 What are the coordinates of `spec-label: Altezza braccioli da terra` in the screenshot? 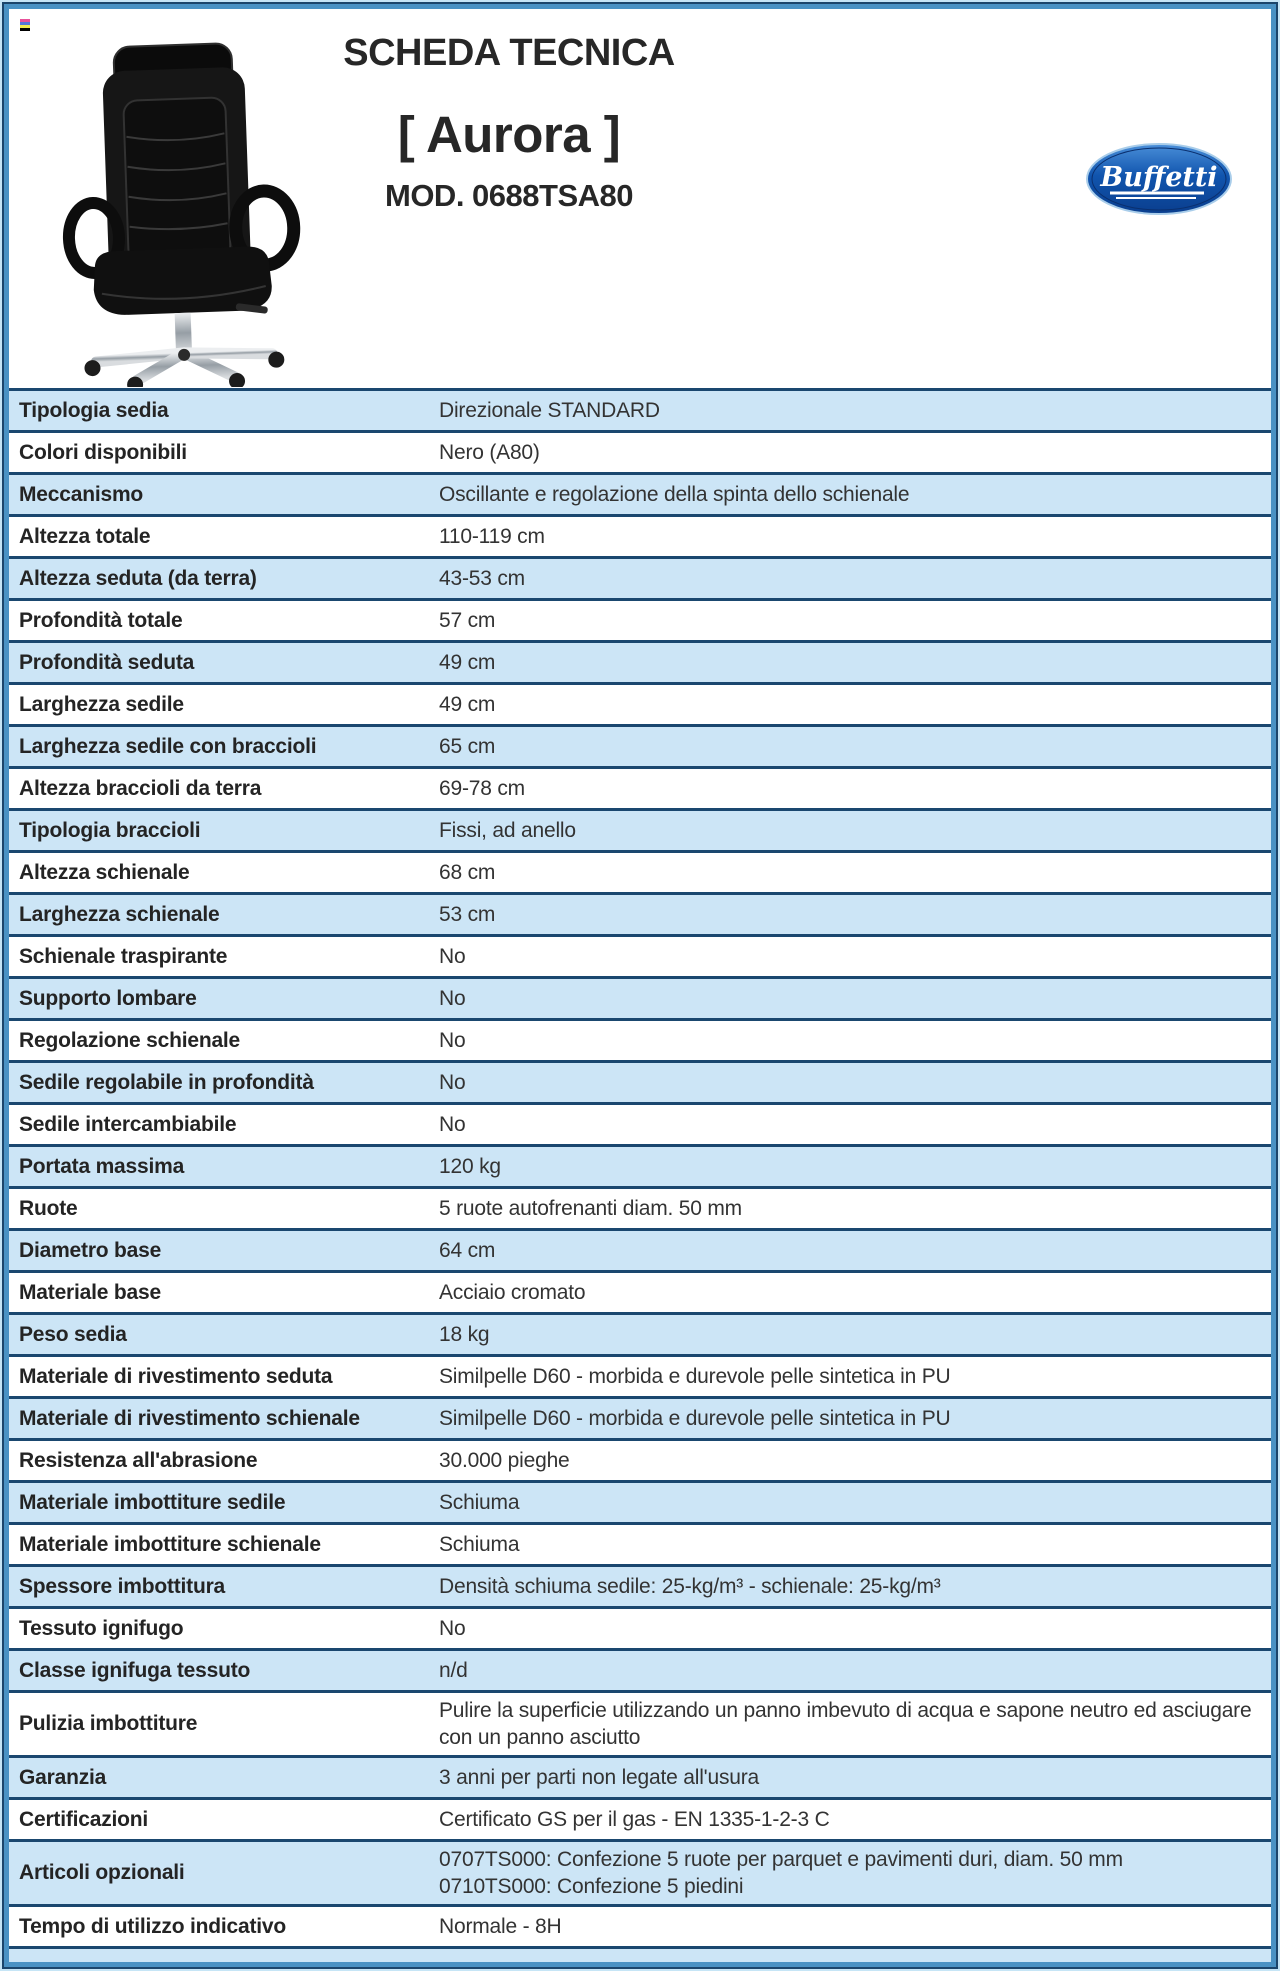 It's located at (140, 788).